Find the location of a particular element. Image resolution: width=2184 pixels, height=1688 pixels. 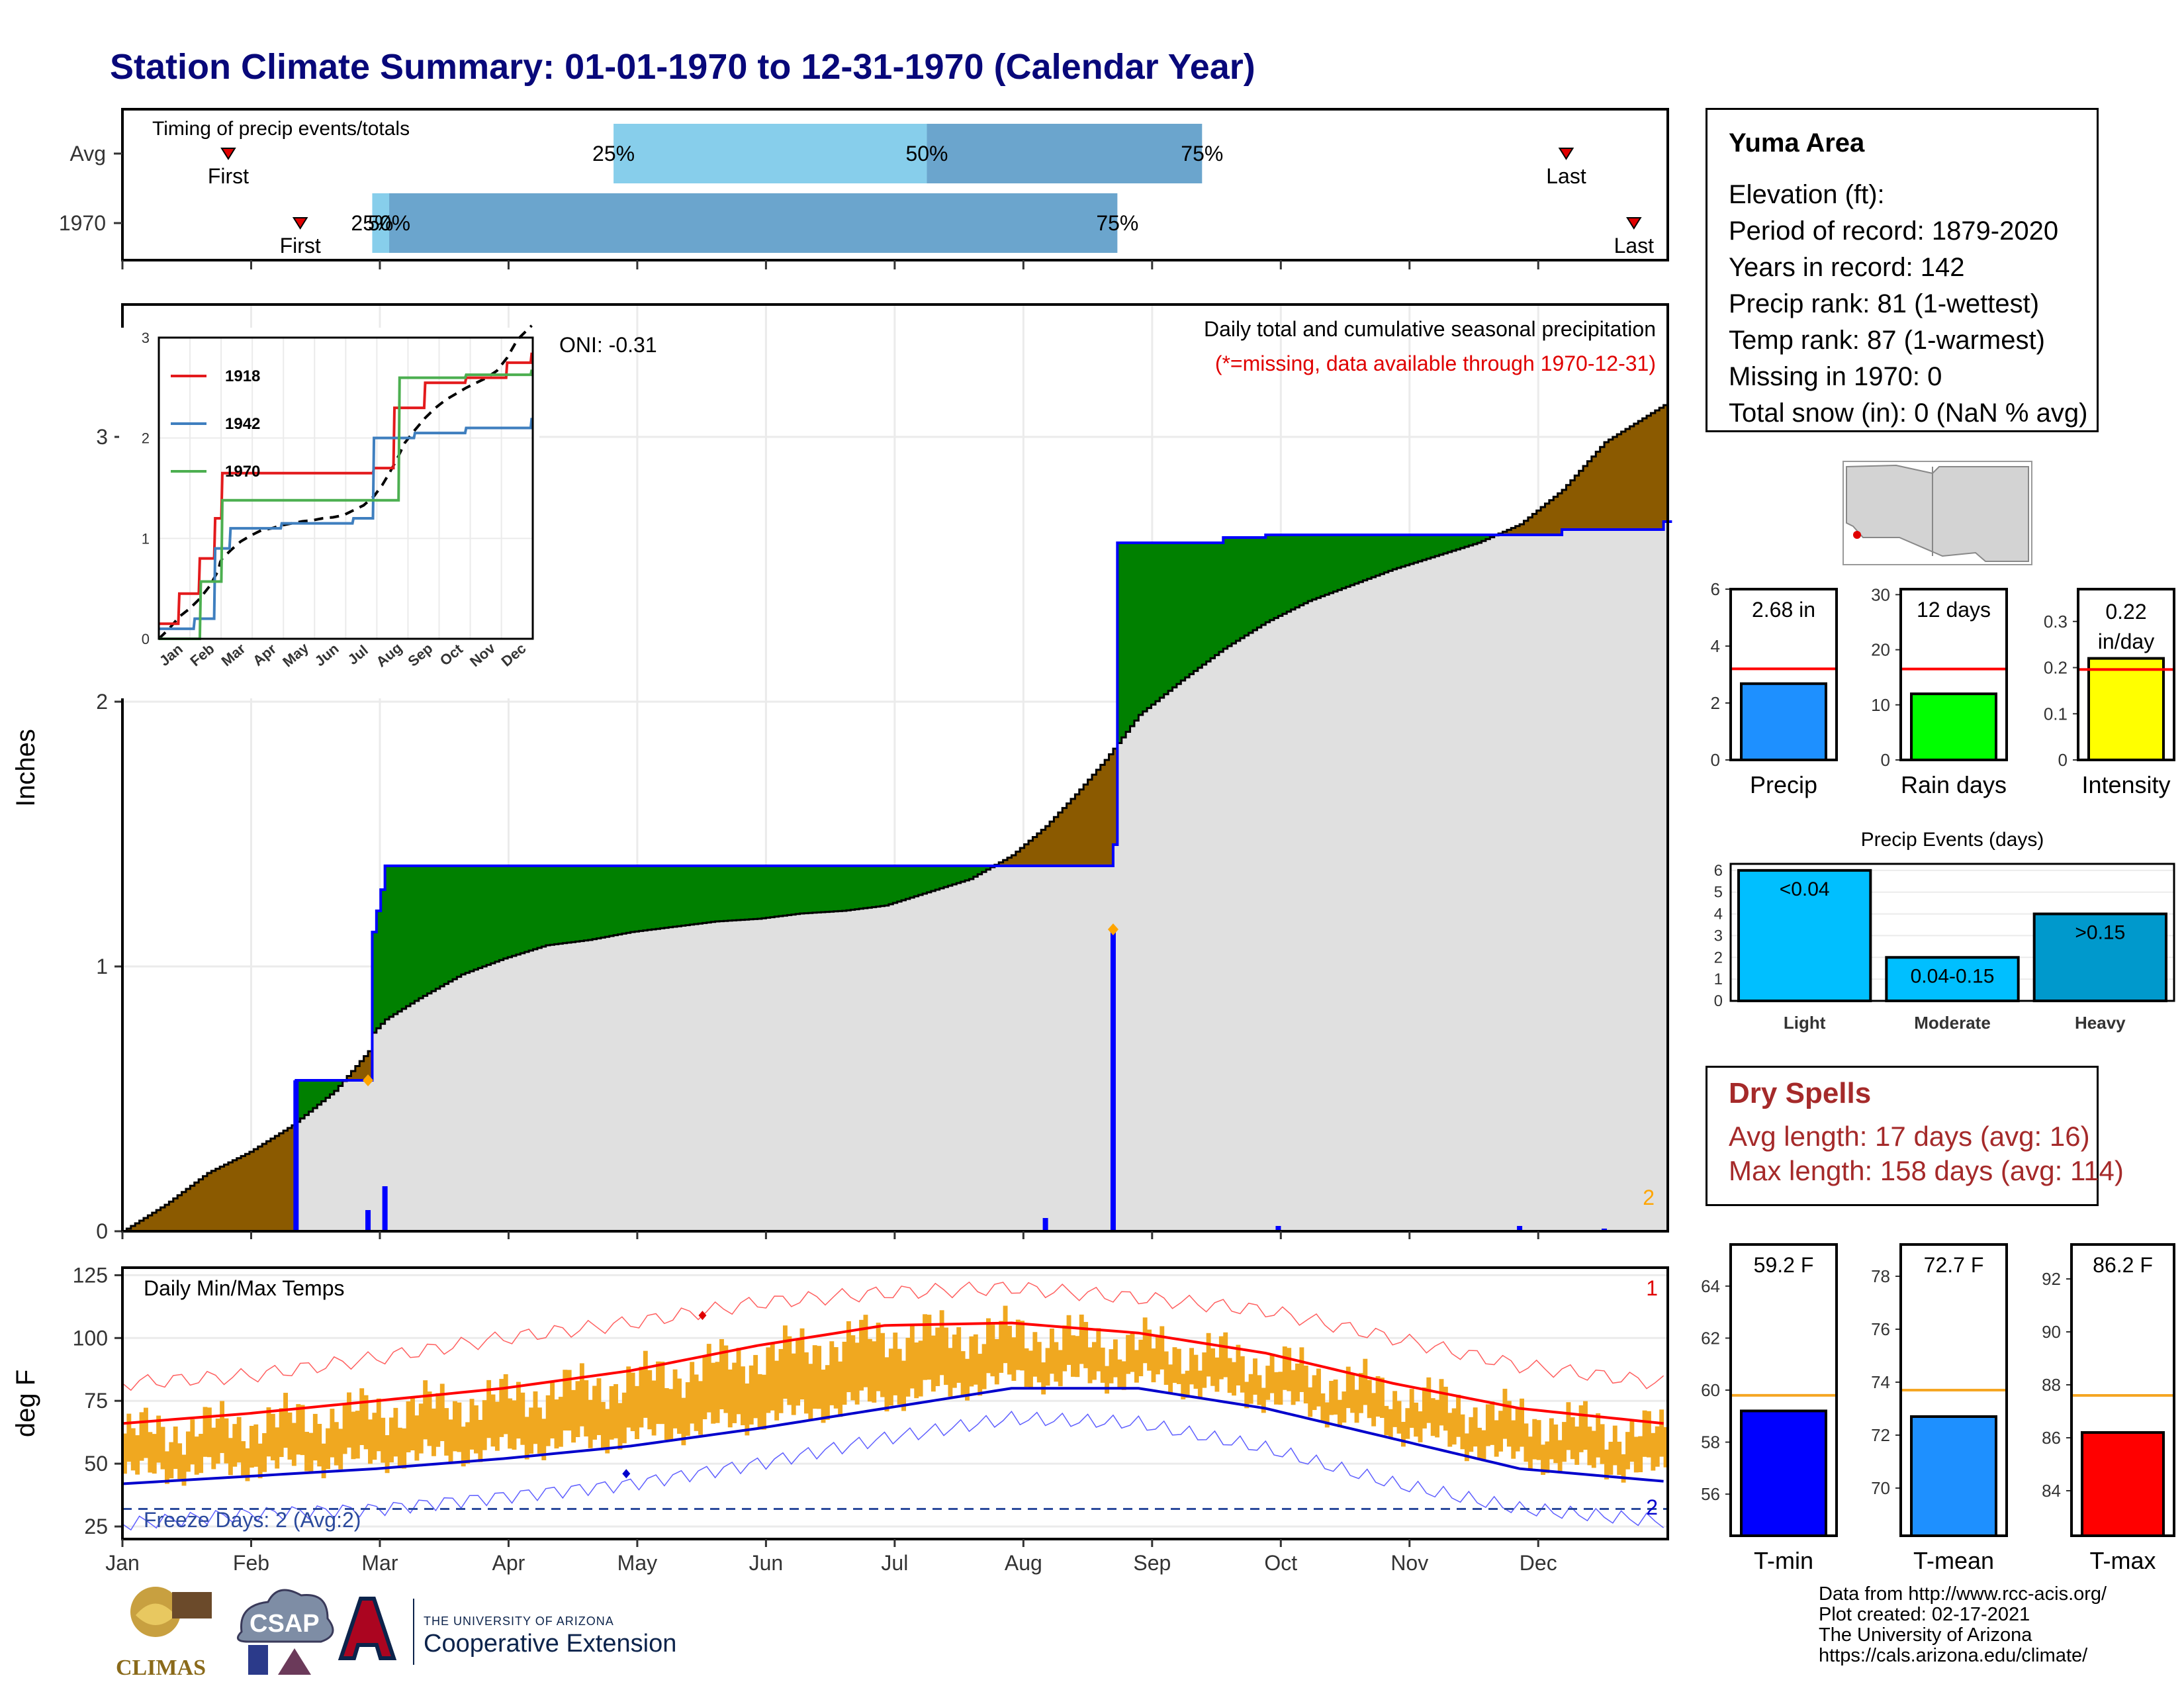

month-label: Oct is located at coordinates (1280, 1563).